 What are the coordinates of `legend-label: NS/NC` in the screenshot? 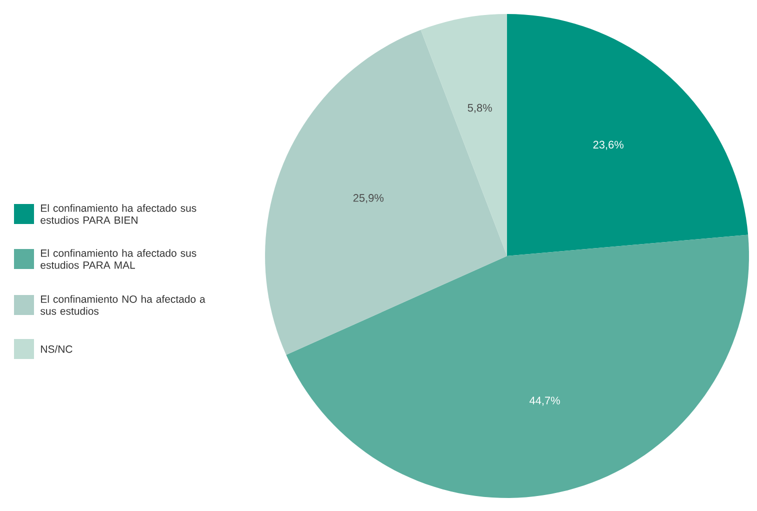 It's located at (56, 349).